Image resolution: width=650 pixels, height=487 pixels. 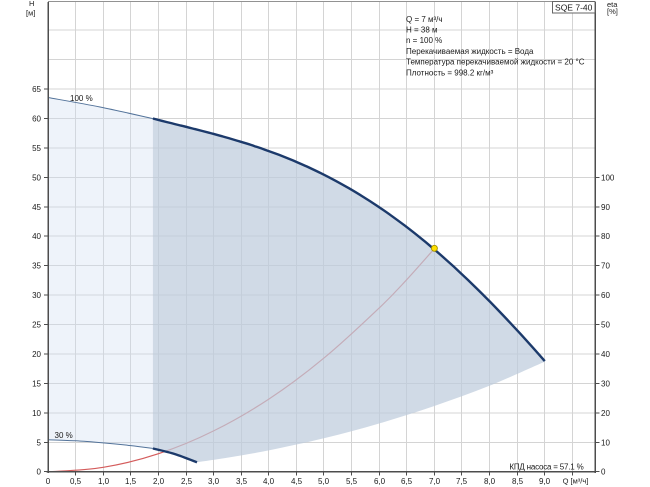 I want to click on svg-text: H, so click(x=31, y=4).